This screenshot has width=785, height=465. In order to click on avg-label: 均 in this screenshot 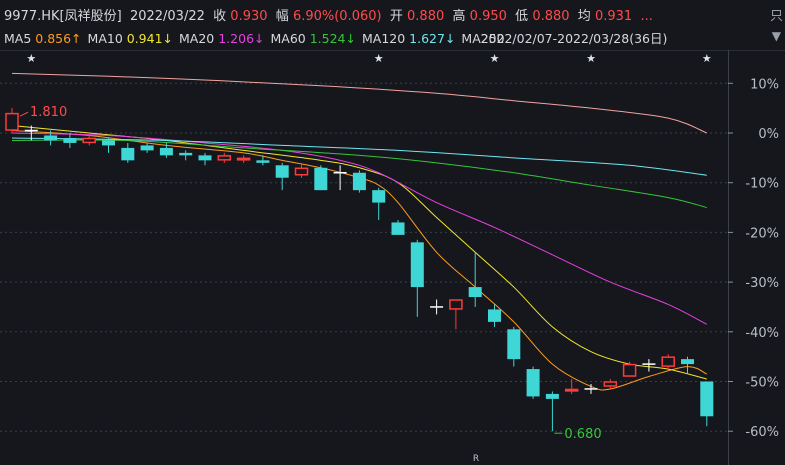, I will do `click(584, 16)`.